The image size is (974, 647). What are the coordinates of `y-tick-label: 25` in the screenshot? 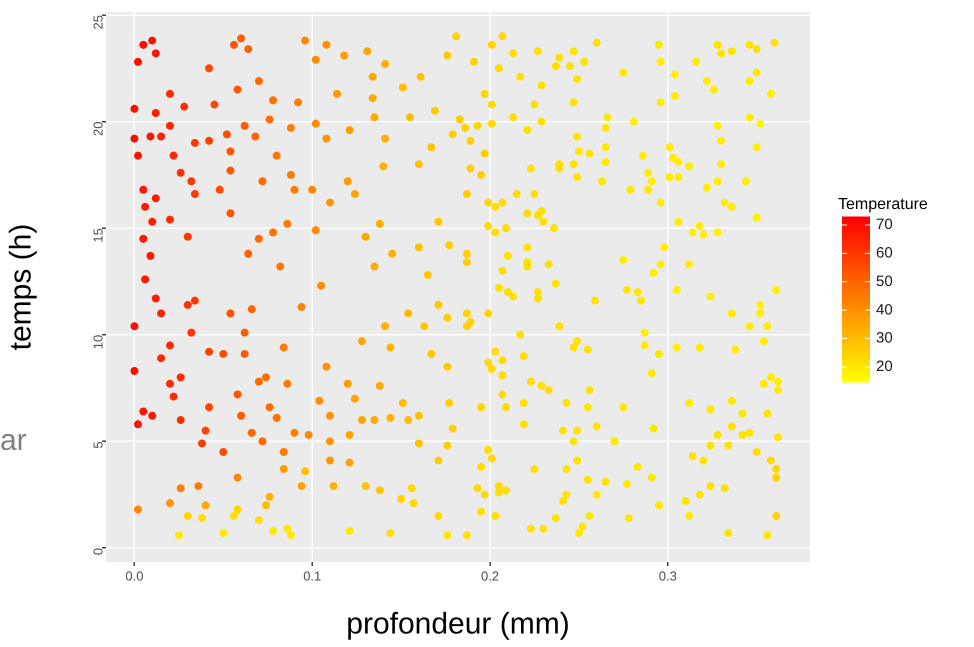 It's located at (98, 22).